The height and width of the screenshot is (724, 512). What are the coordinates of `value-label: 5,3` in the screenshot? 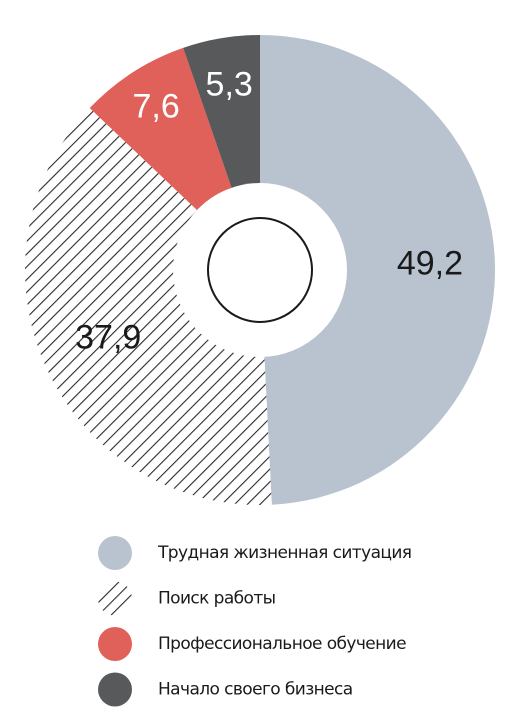 It's located at (229, 85).